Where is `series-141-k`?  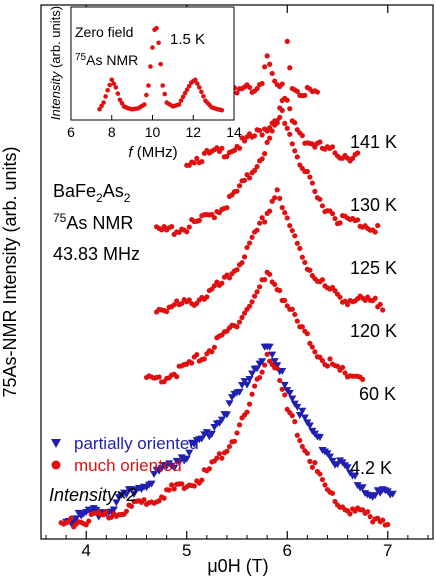
series-141-k is located at coordinates (275, 68).